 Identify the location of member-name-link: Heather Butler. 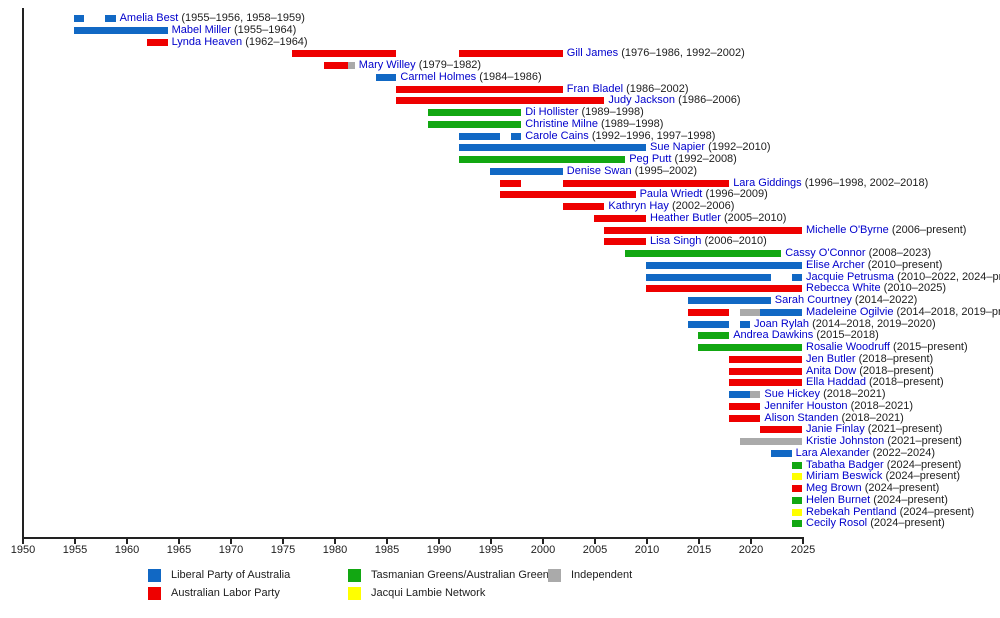
(685, 217).